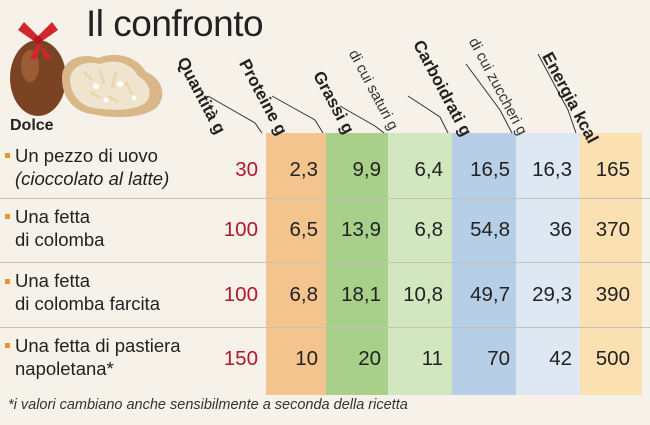  What do you see at coordinates (498, 358) in the screenshot?
I see `cell-carboidrati: 70` at bounding box center [498, 358].